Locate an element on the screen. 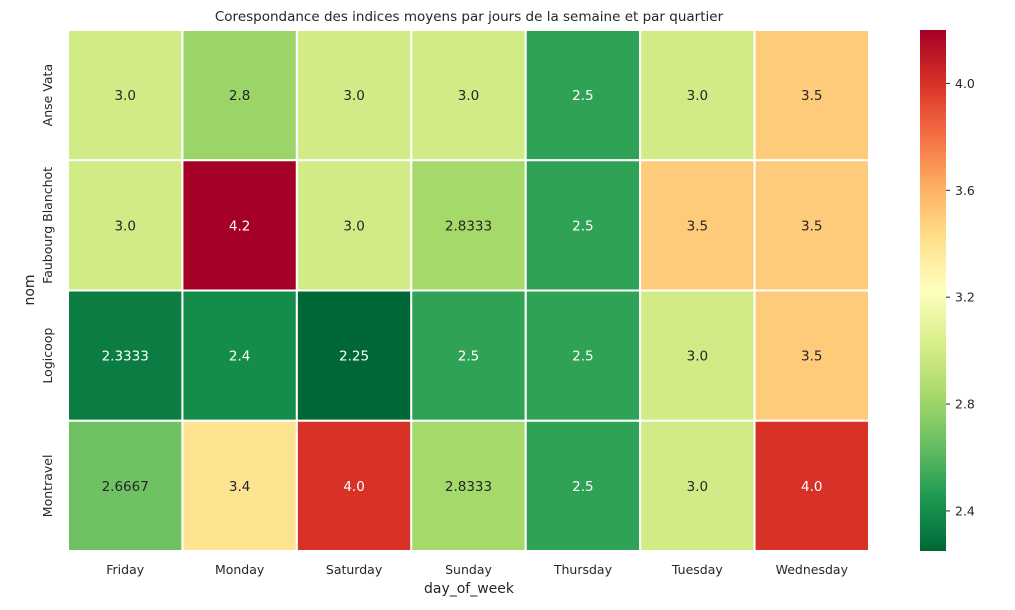 This screenshot has height=610, width=1015. heatmap-cell-label: 2.3333 is located at coordinates (125, 357).